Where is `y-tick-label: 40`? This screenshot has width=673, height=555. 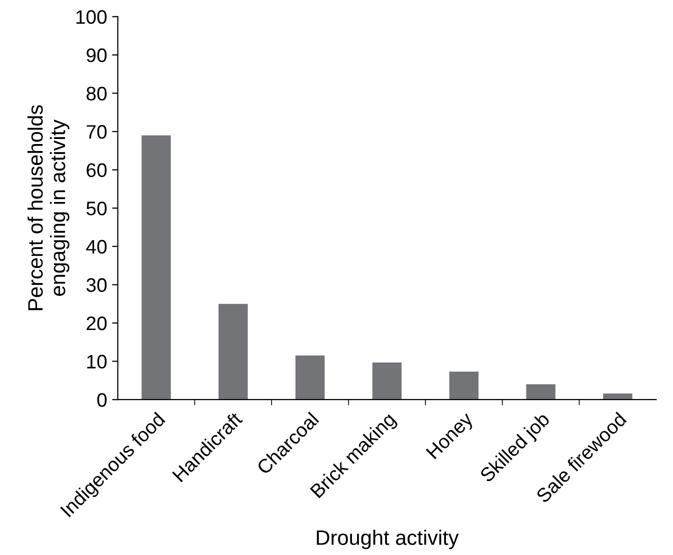
y-tick-label: 40 is located at coordinates (96, 247).